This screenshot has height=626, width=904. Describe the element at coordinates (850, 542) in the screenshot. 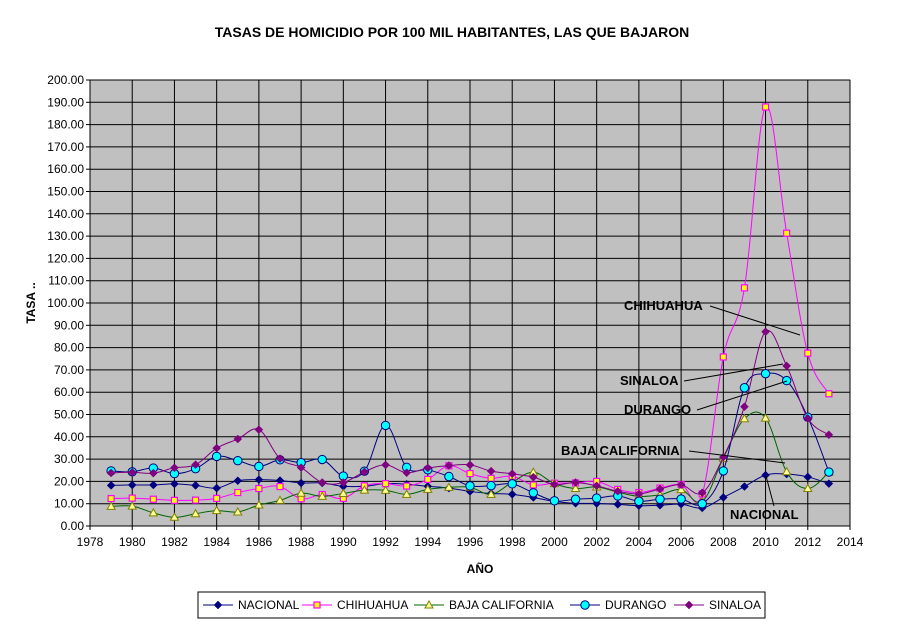

I see `x-tick-label: 2014` at that location.